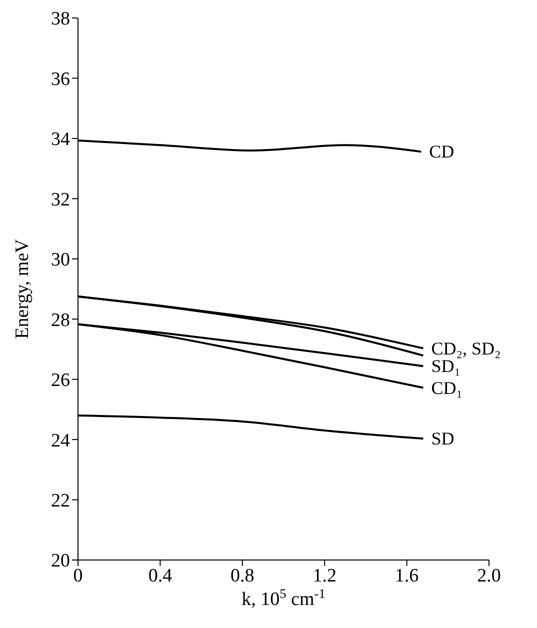  What do you see at coordinates (442, 438) in the screenshot?
I see `series-label: SD` at bounding box center [442, 438].